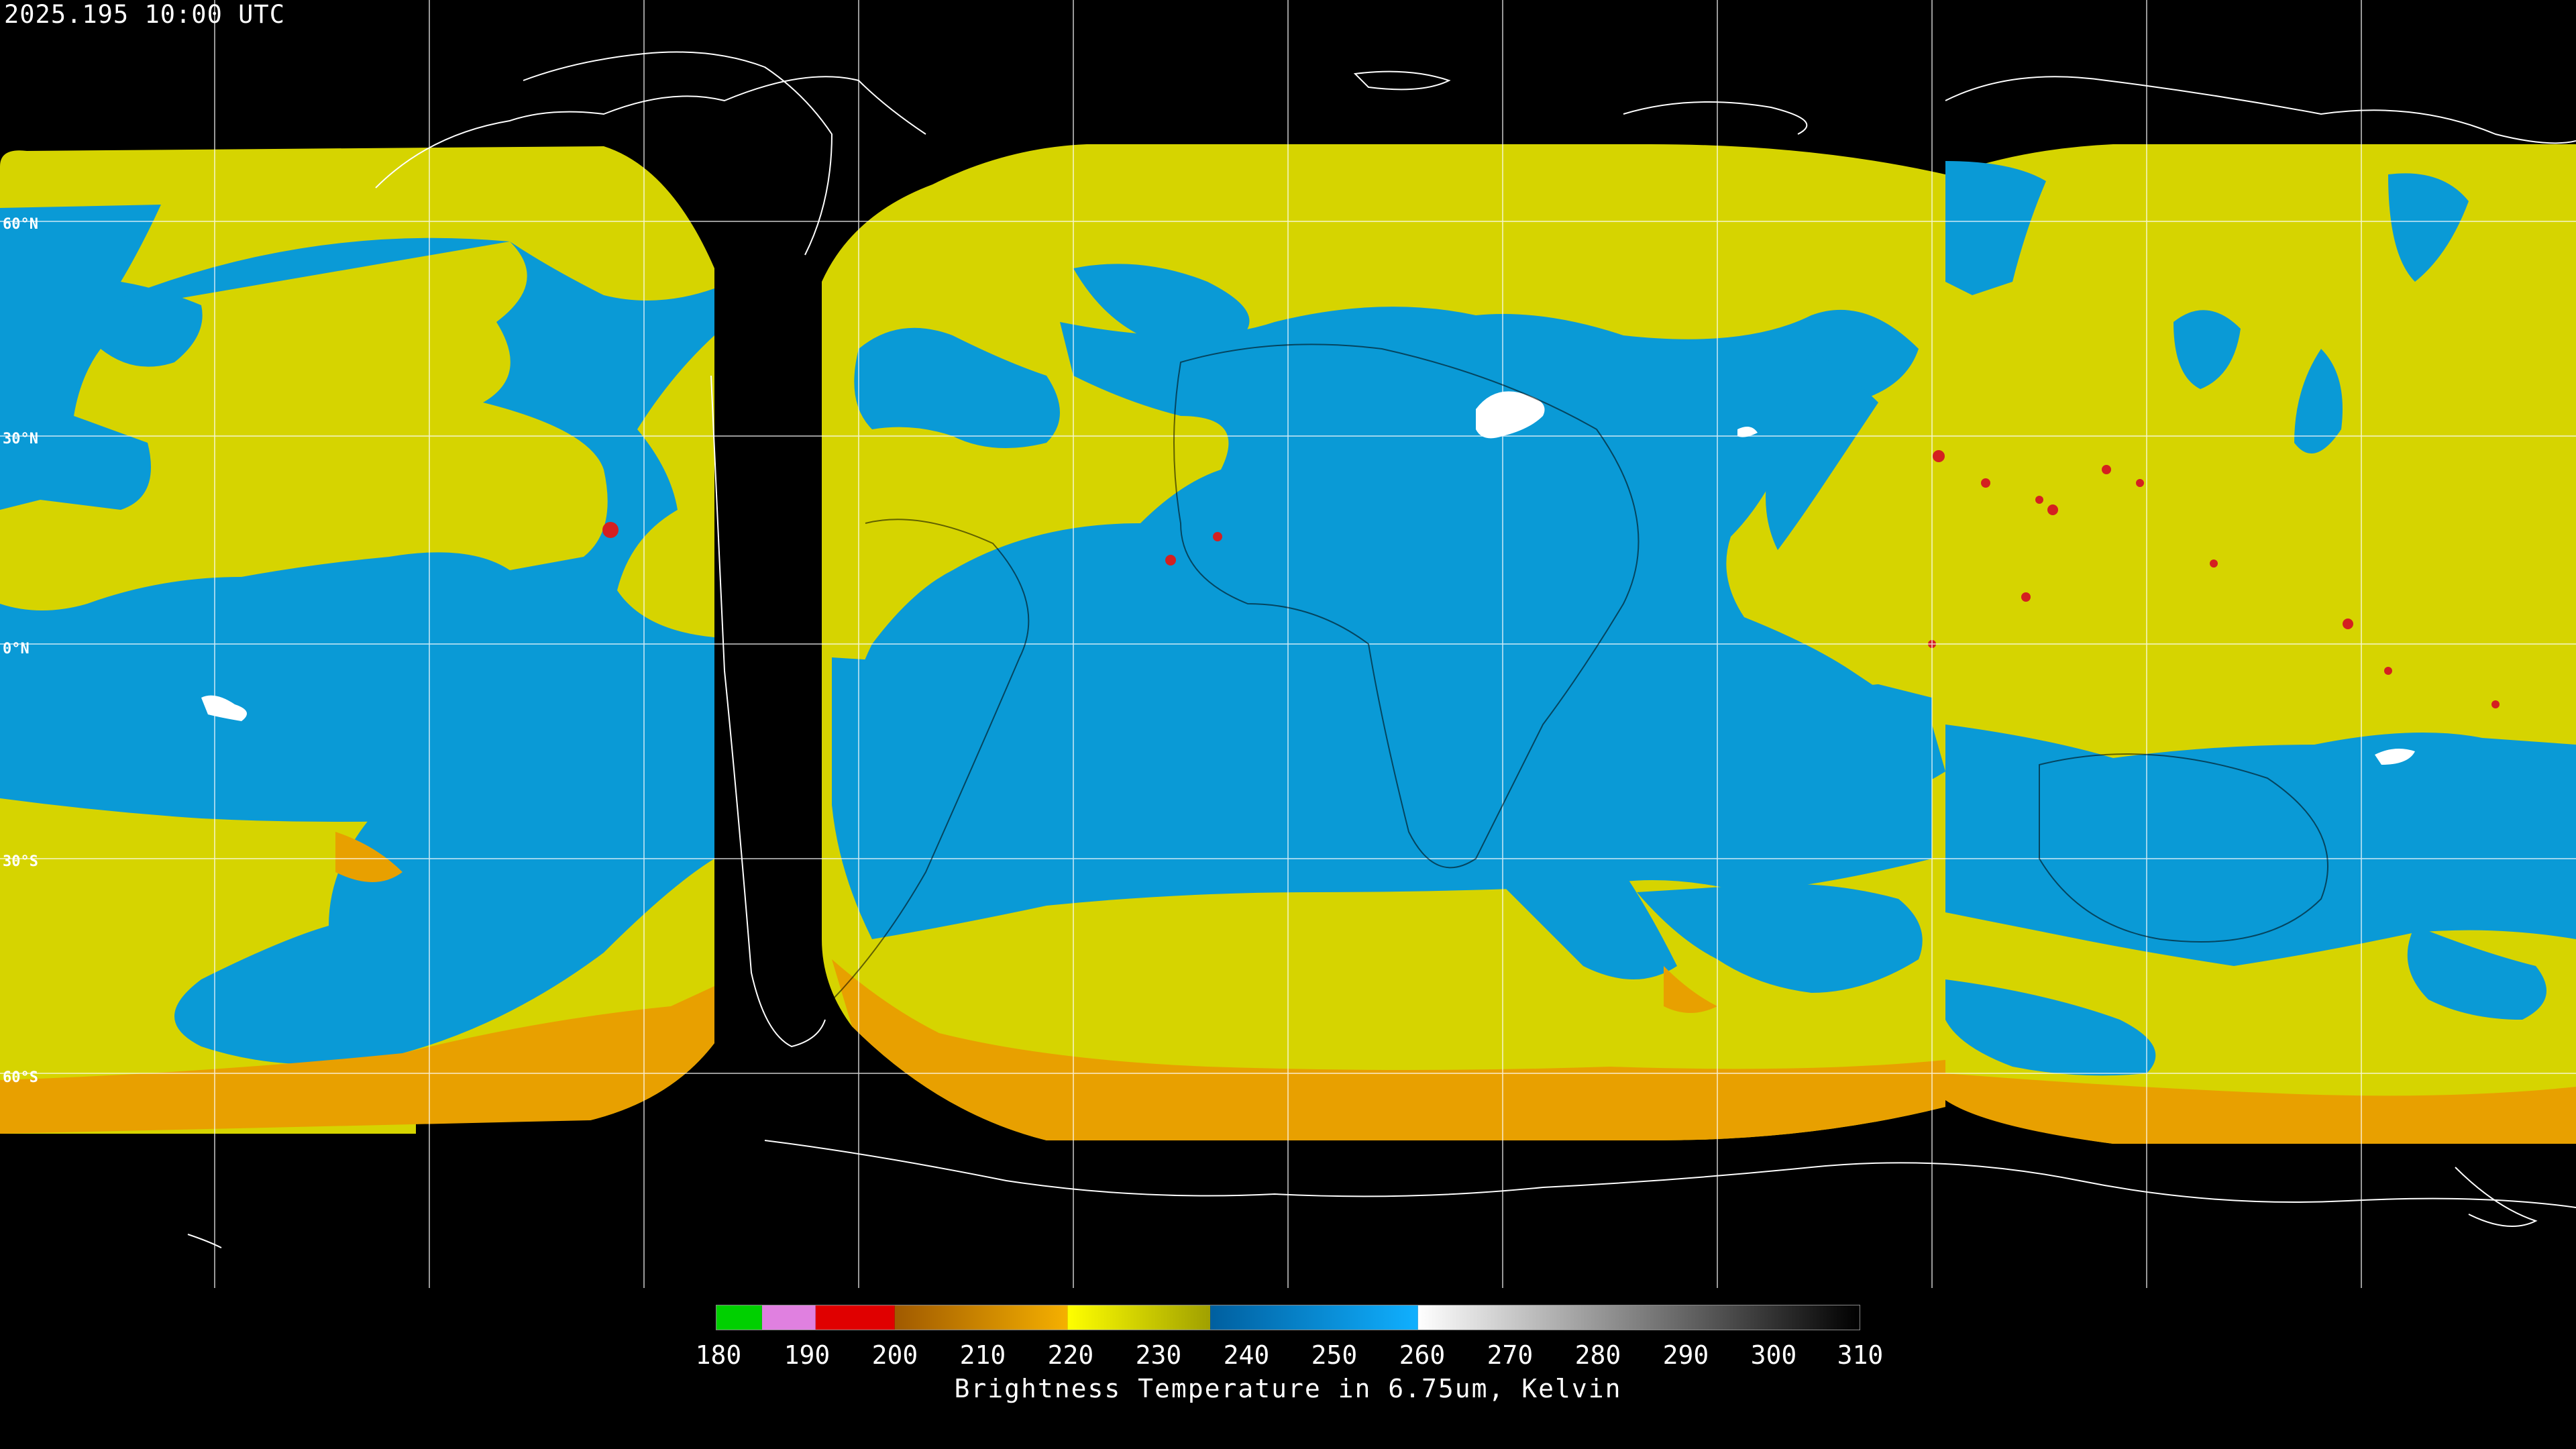 The height and width of the screenshot is (1449, 2576). What do you see at coordinates (144, 14) in the screenshot?
I see `timestamp-label: 2025.195 10:00 UTC` at bounding box center [144, 14].